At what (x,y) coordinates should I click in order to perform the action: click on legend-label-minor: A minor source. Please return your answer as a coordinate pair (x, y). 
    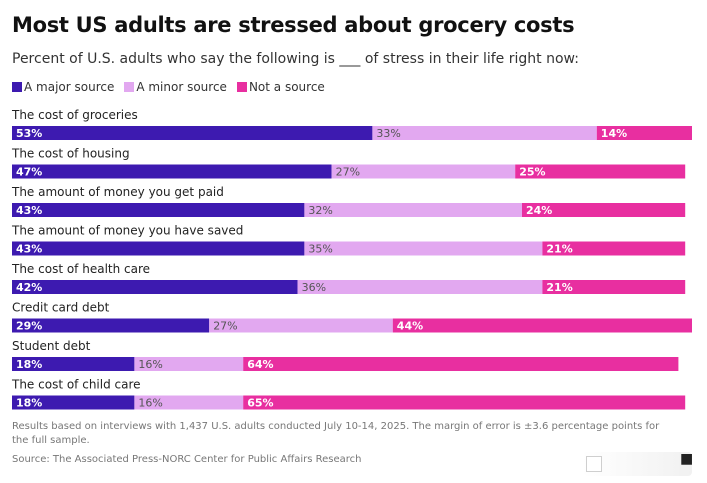
    Looking at the image, I should click on (181, 87).